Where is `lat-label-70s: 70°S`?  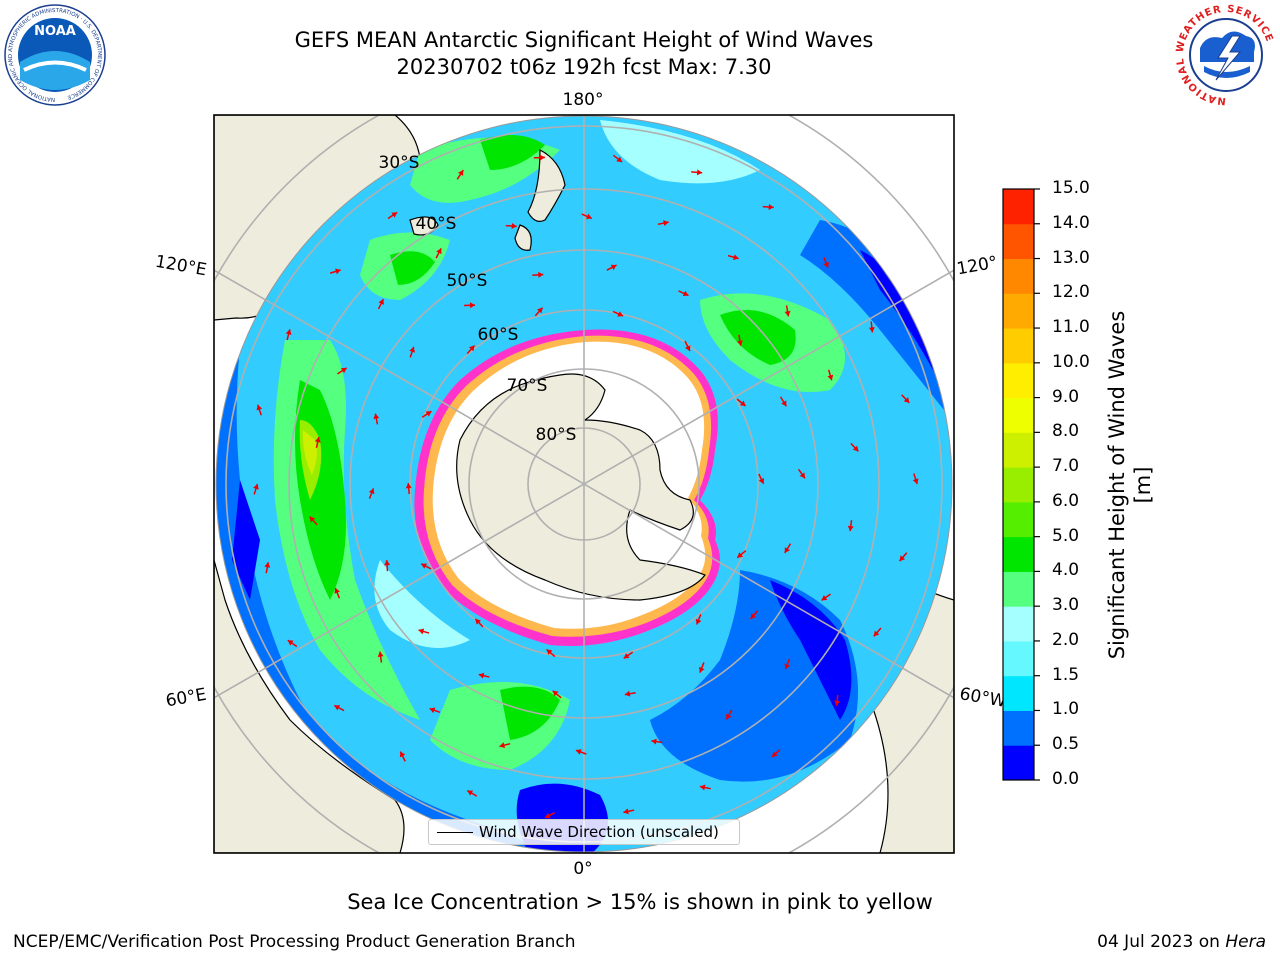 lat-label-70s: 70°S is located at coordinates (527, 386).